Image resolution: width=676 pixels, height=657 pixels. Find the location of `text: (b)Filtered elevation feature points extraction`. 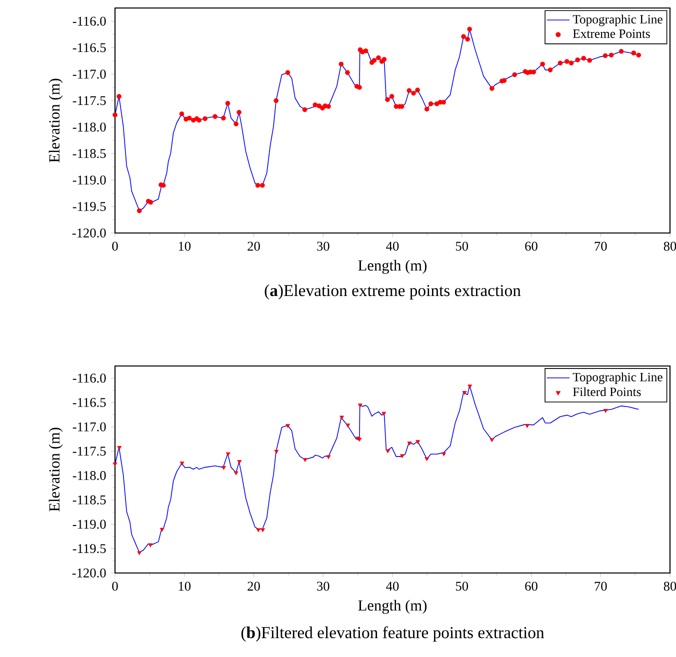

text: (b)Filtered elevation feature points extraction is located at coordinates (392, 634).